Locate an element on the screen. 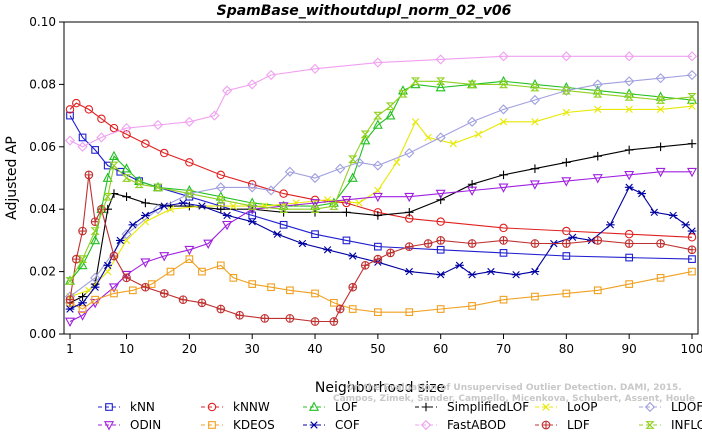 The height and width of the screenshot is (434, 702). x-axis: 1 10 20 30 40 50 60 70 80 90 100 is located at coordinates (384, 345).